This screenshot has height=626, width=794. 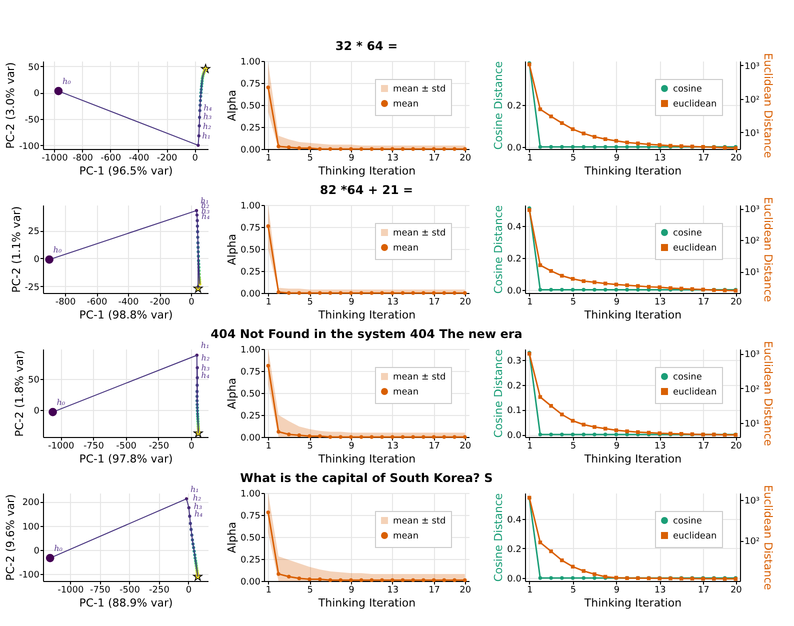 What do you see at coordinates (366, 334) in the screenshot?
I see `chart-title: 404 Not Found in the system 404 The new era` at bounding box center [366, 334].